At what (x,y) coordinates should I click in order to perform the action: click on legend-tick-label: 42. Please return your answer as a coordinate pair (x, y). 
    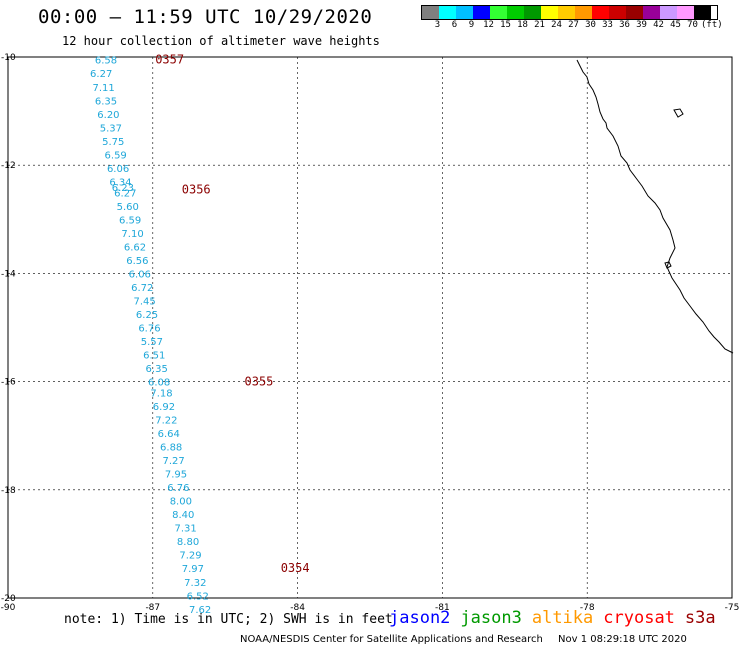
    Looking at the image, I should click on (658, 25).